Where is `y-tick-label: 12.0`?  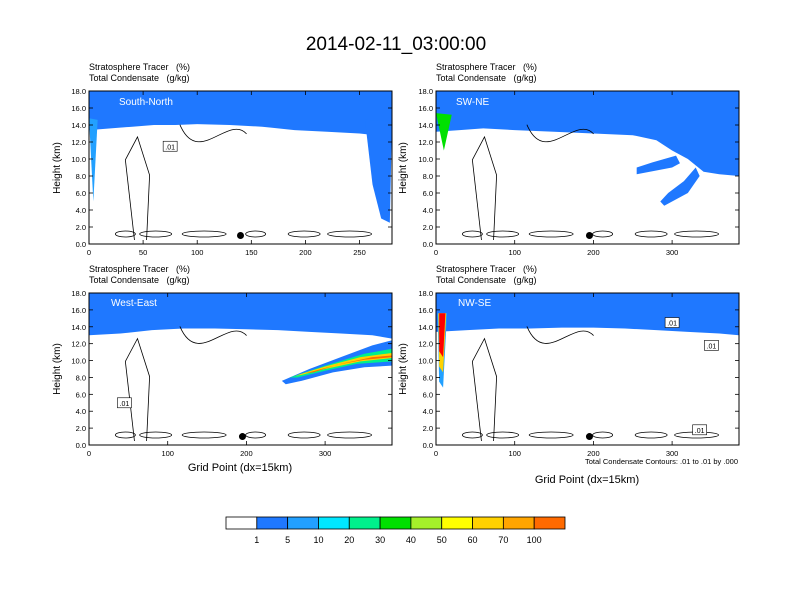
y-tick-label: 12.0 is located at coordinates (78, 344).